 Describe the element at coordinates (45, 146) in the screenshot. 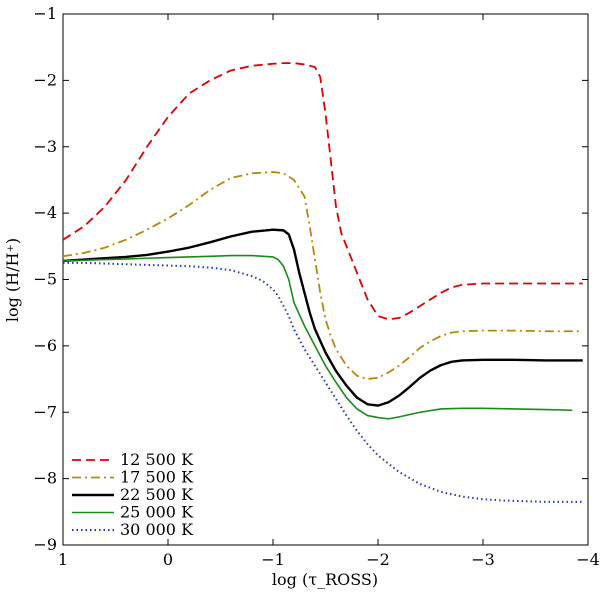

I see `y-tick-label: −3` at that location.